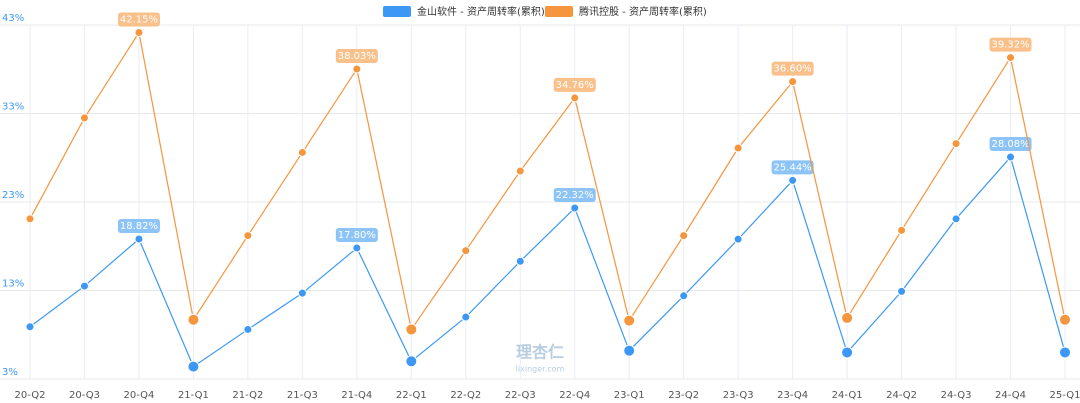 The height and width of the screenshot is (403, 1080). I want to click on value-label: 42.15%, so click(139, 20).